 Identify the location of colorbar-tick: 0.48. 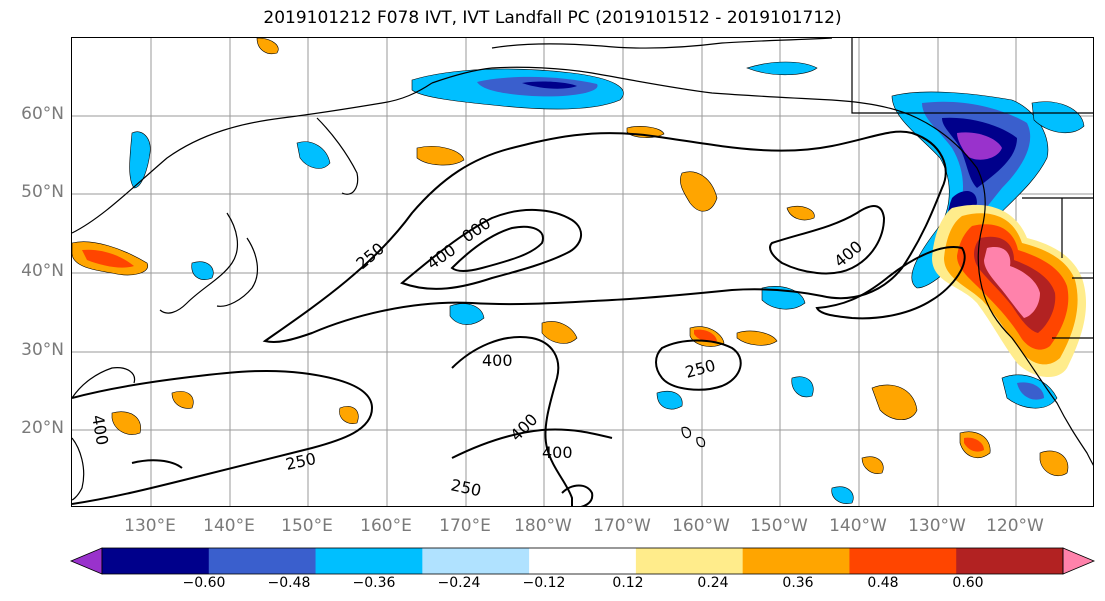
(883, 583).